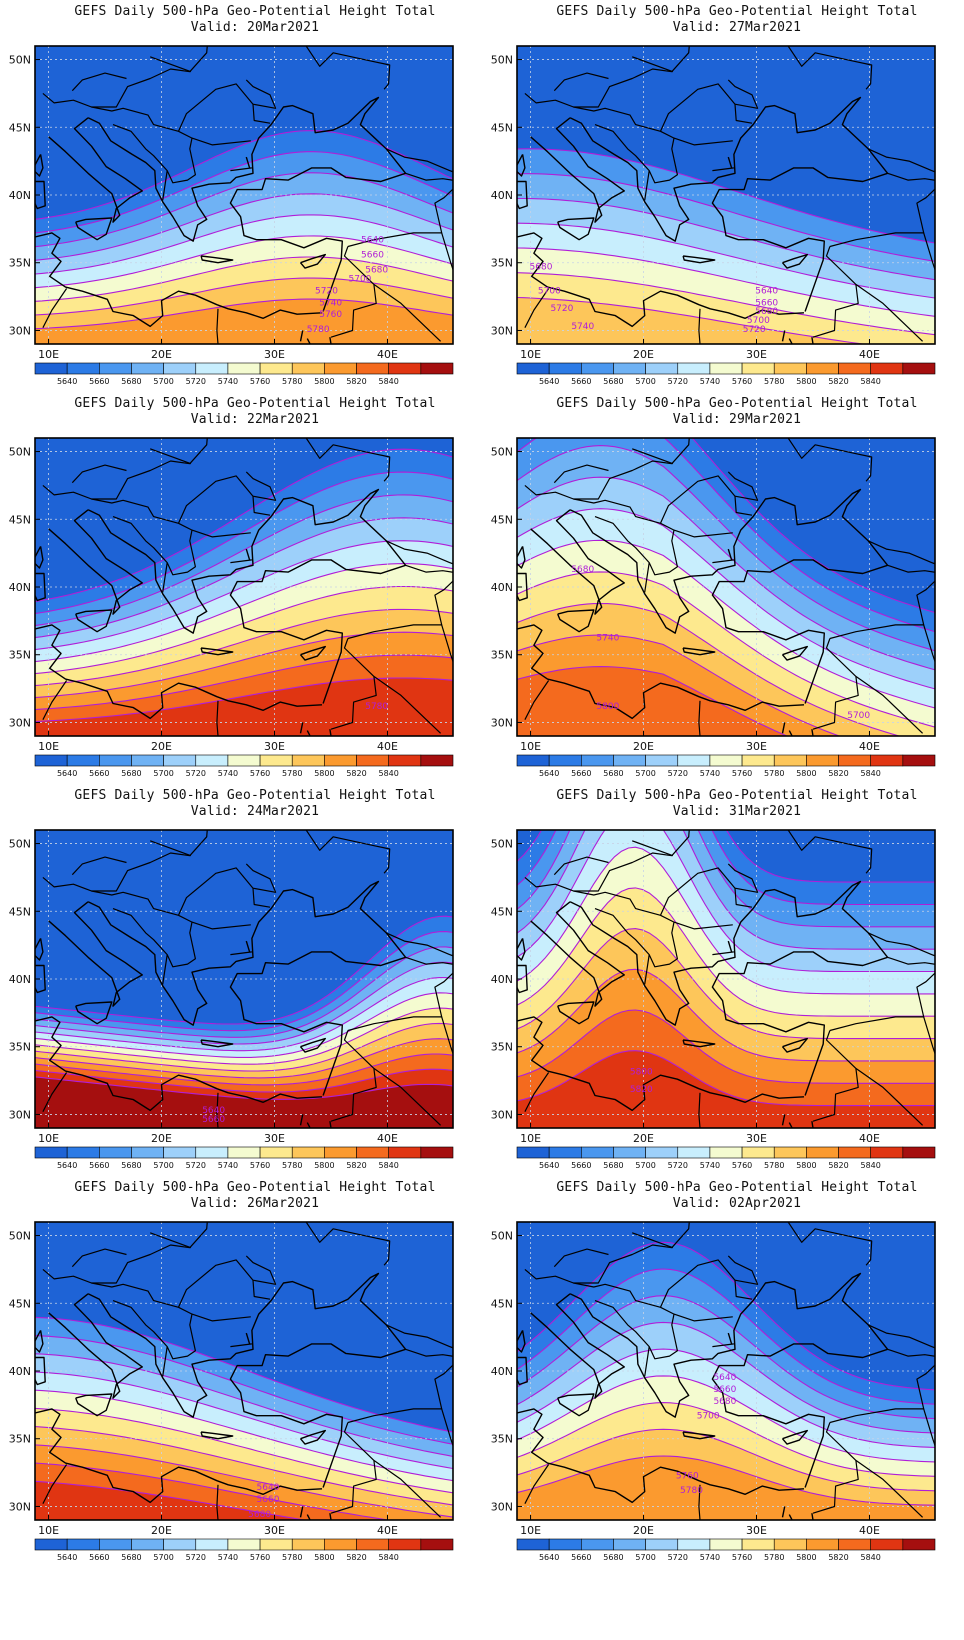 This screenshot has width=964, height=1640. What do you see at coordinates (99, 381) in the screenshot?
I see `colorbar-label: 5660` at bounding box center [99, 381].